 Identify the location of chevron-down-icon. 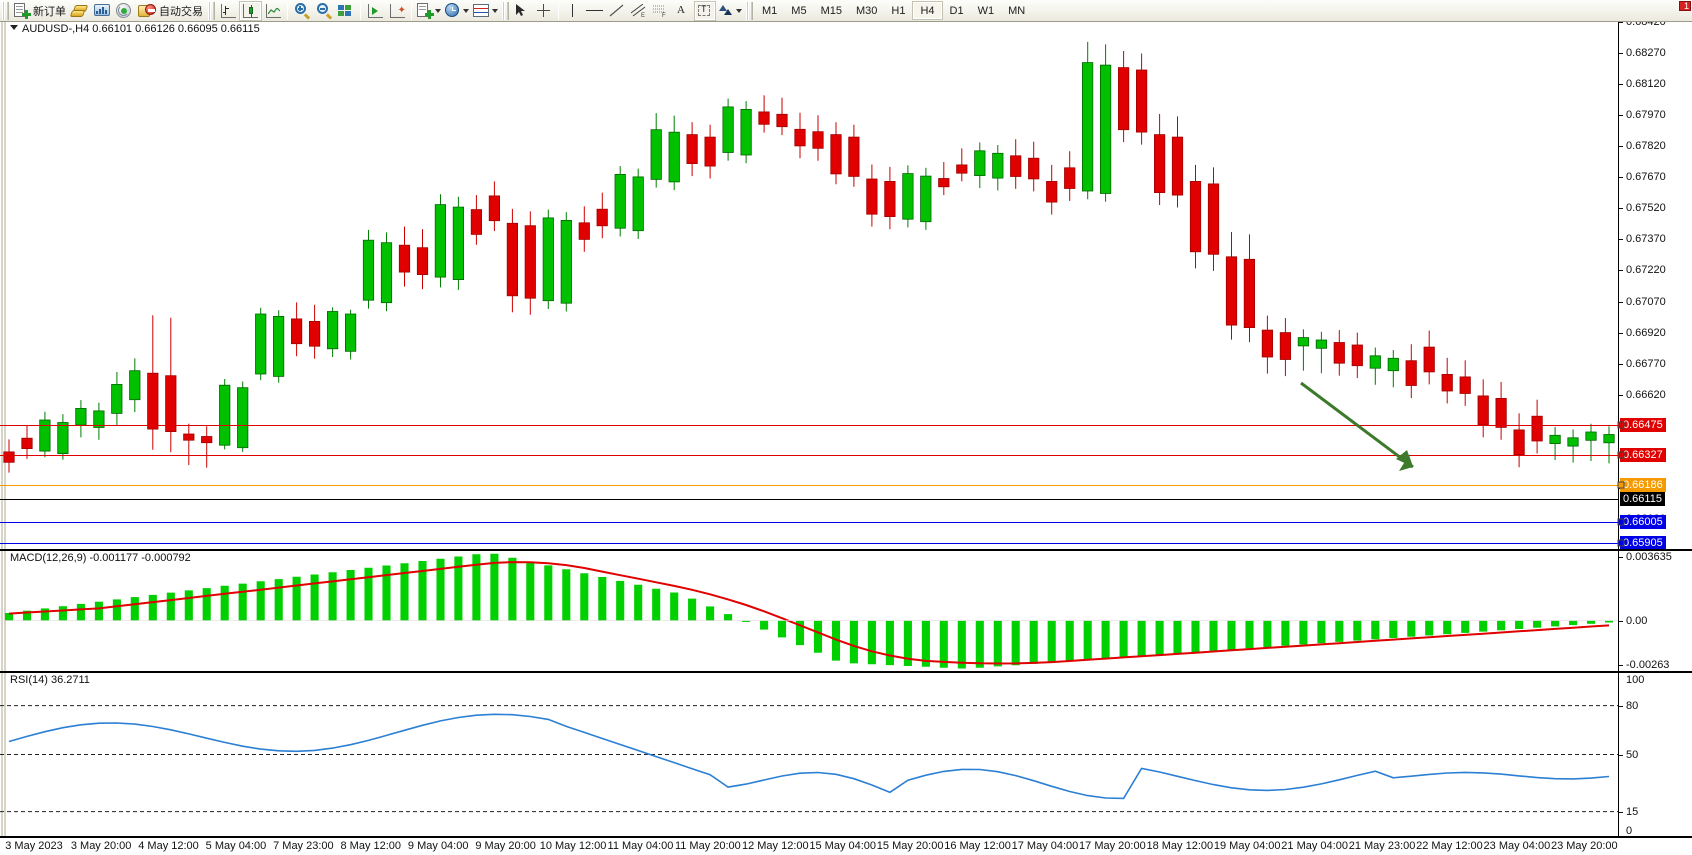
(438, 10).